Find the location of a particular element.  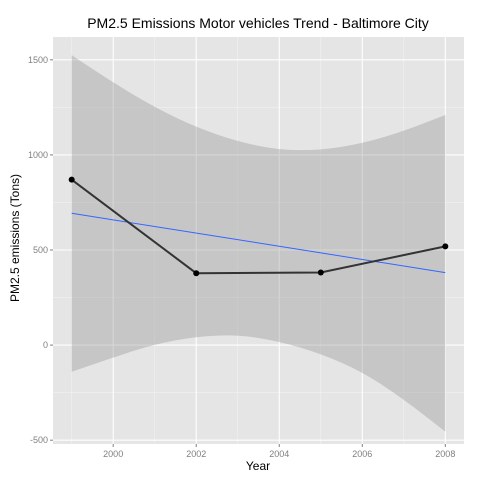

y-tick-label: 500 is located at coordinates (40, 250).